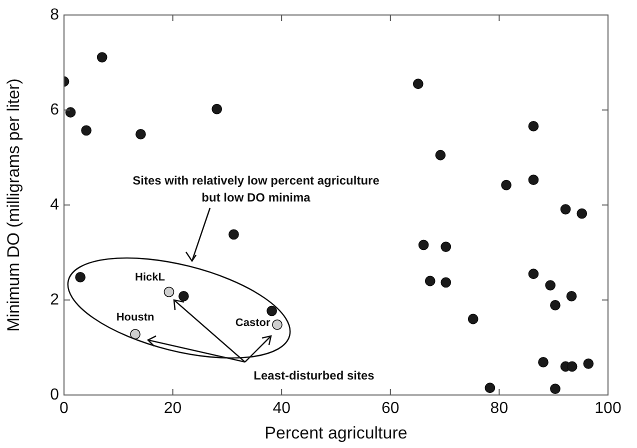 The image size is (637, 448). What do you see at coordinates (391, 409) in the screenshot?
I see `x-tick-label: 60` at bounding box center [391, 409].